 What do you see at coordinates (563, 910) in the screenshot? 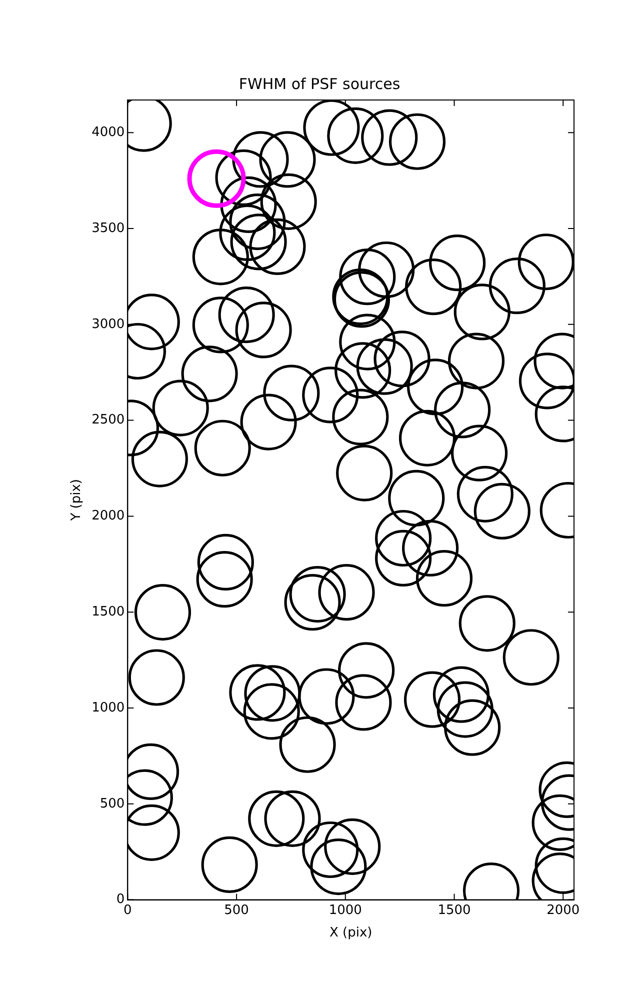
I see `x-tick-label: 2000` at bounding box center [563, 910].